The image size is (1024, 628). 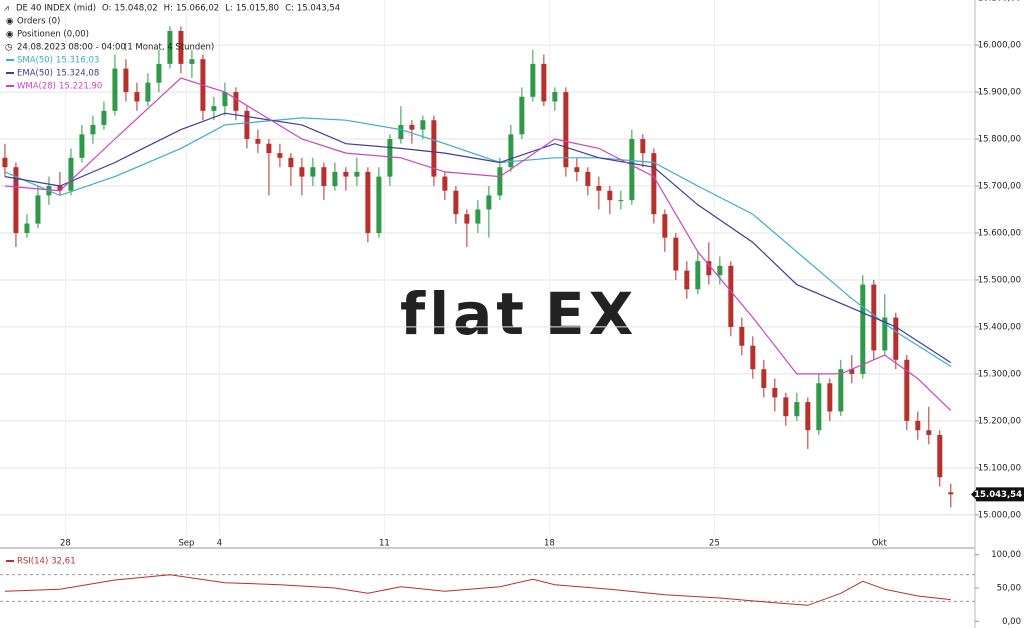 What do you see at coordinates (53, 35) in the screenshot?
I see `positions: Positionen (0,00)` at bounding box center [53, 35].